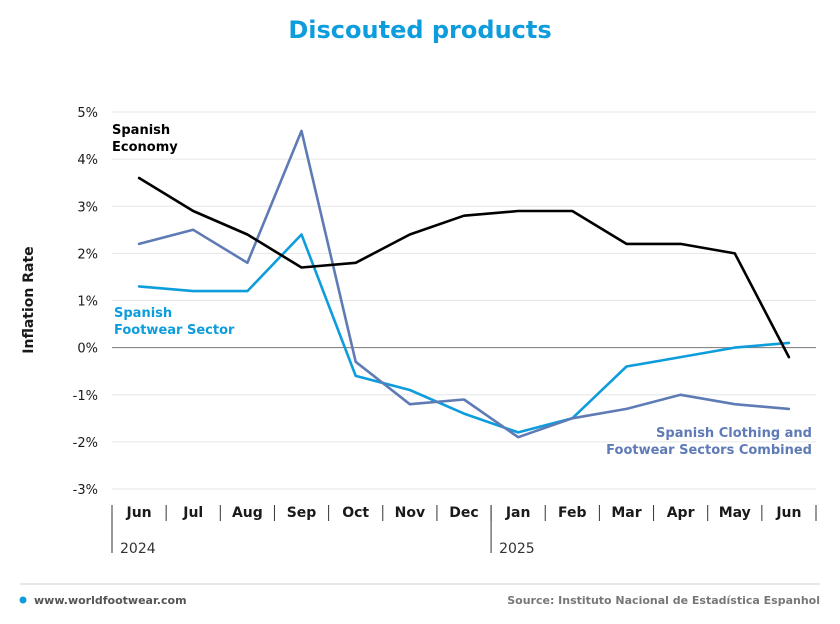 The height and width of the screenshot is (624, 840). Describe the element at coordinates (174, 322) in the screenshot. I see `series-label-footwear: Spanish Footwear Sector` at that location.